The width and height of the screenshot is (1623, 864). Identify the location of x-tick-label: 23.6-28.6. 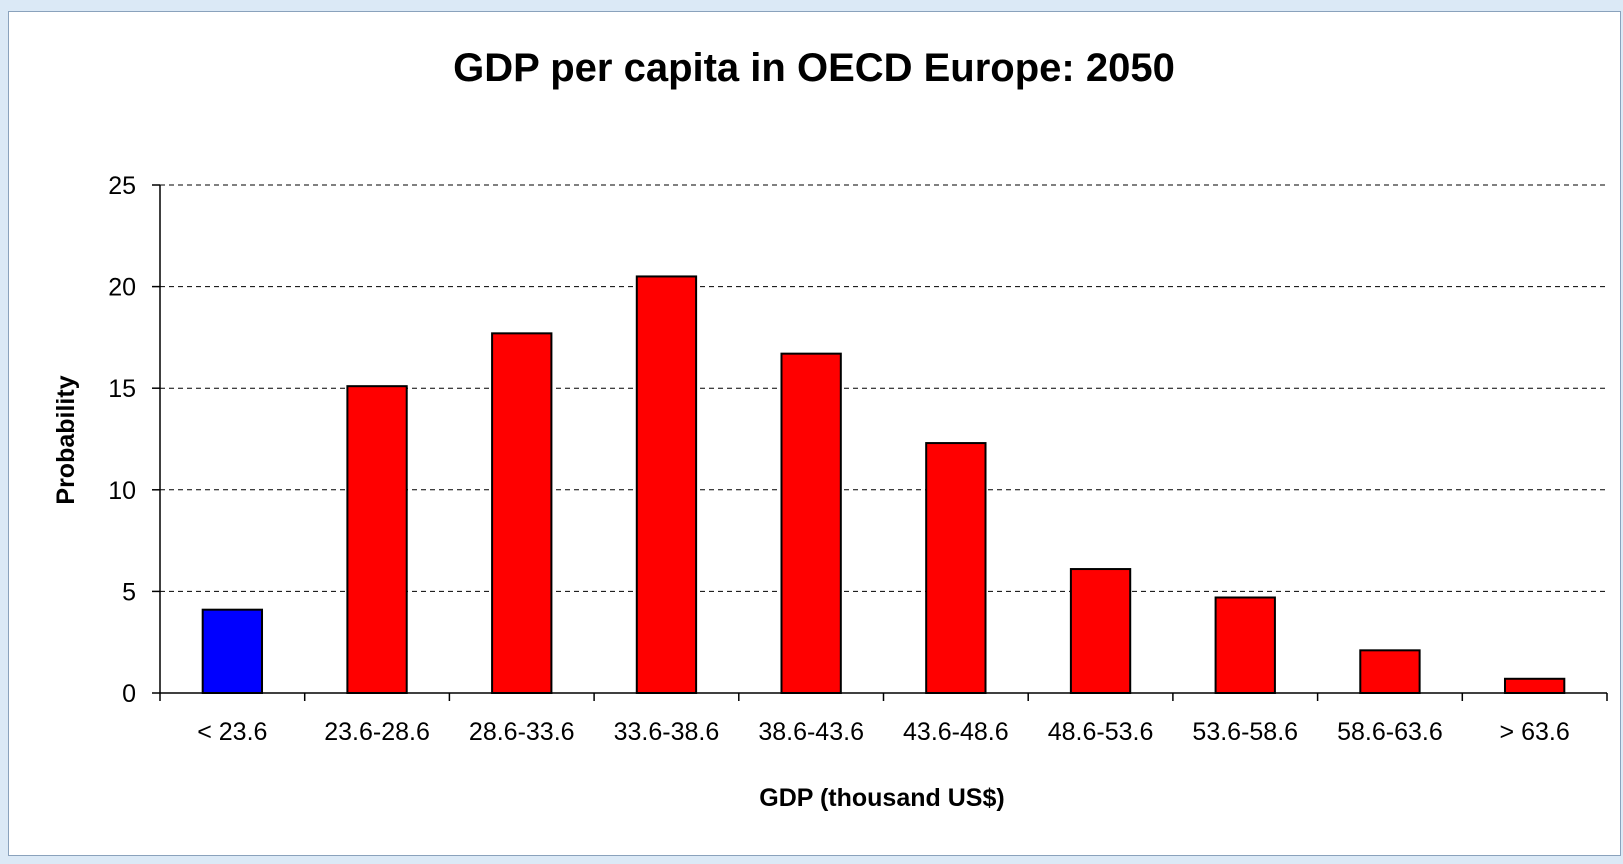
(377, 732).